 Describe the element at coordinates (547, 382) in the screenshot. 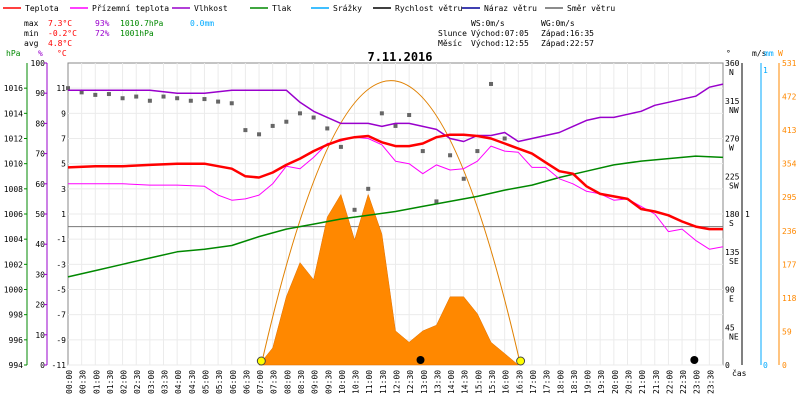

I see `x-tick-label: 17:30` at that location.